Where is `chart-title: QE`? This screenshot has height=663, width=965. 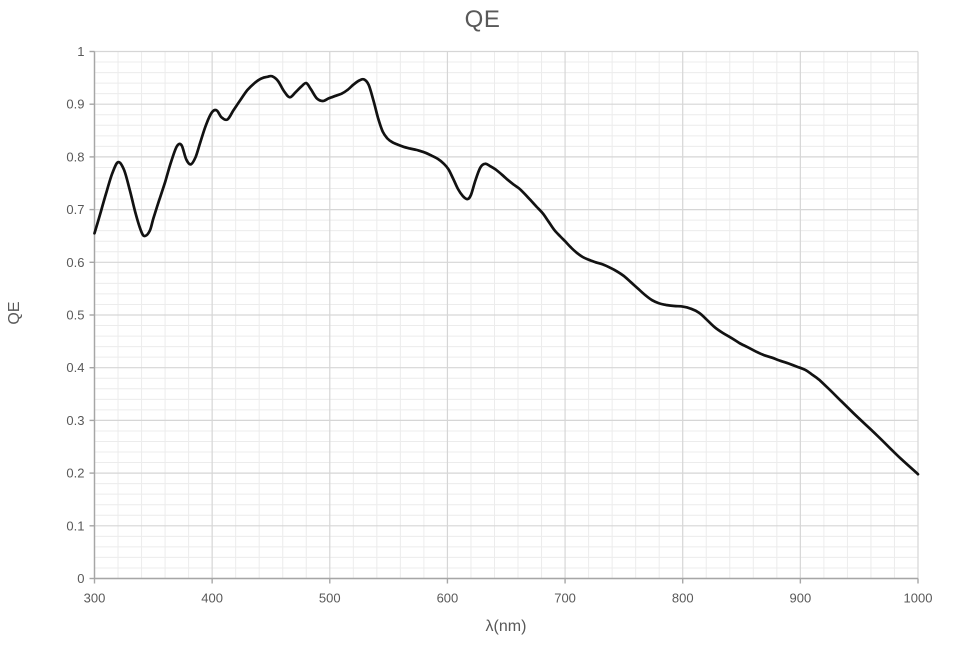 chart-title: QE is located at coordinates (482, 19).